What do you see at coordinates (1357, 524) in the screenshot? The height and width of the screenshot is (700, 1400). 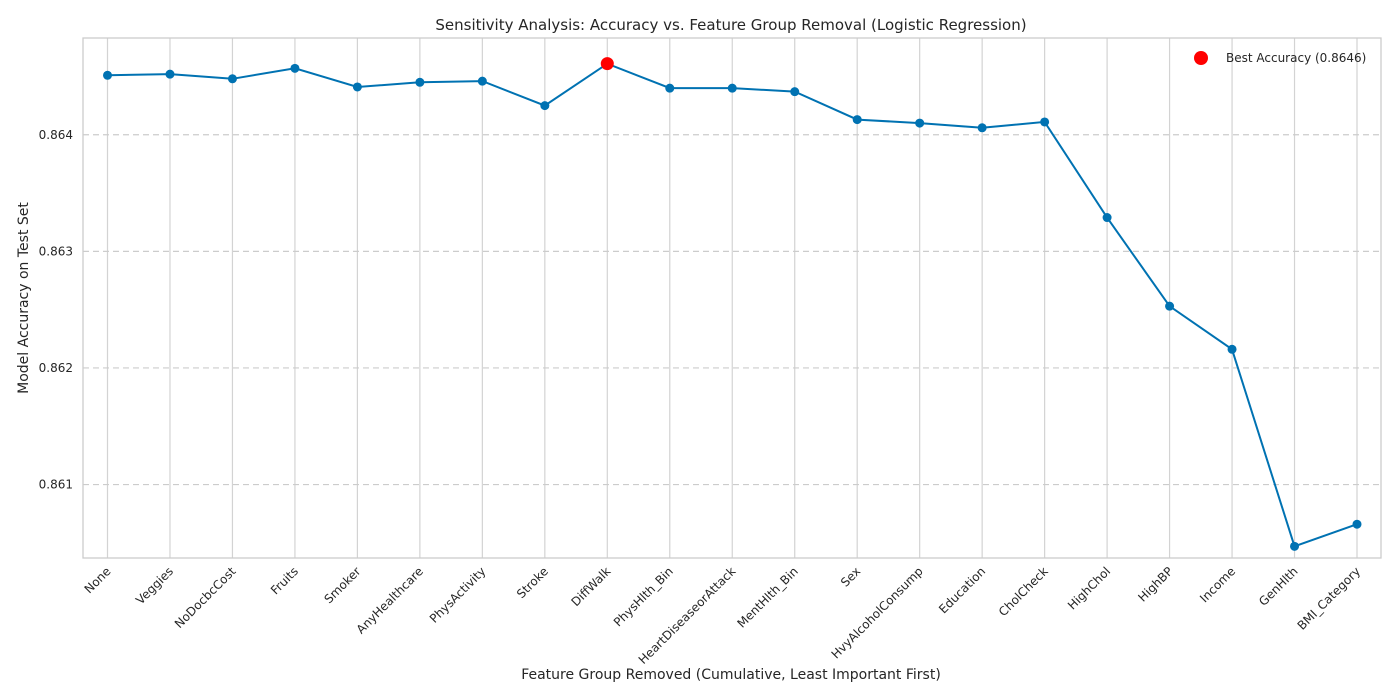 I see `data-point-bmi-category` at bounding box center [1357, 524].